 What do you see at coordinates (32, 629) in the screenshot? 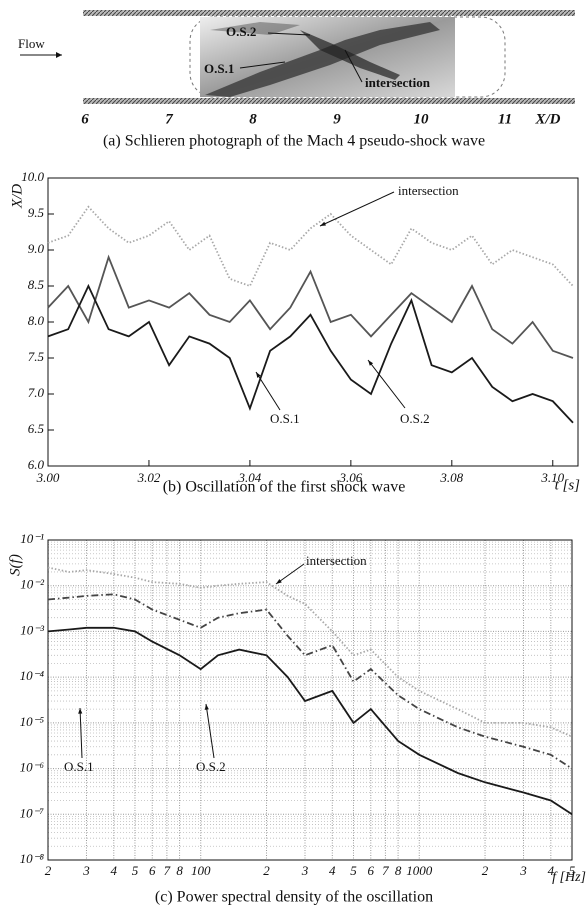
I see `y-tick-label: 10⁻³` at bounding box center [32, 629].